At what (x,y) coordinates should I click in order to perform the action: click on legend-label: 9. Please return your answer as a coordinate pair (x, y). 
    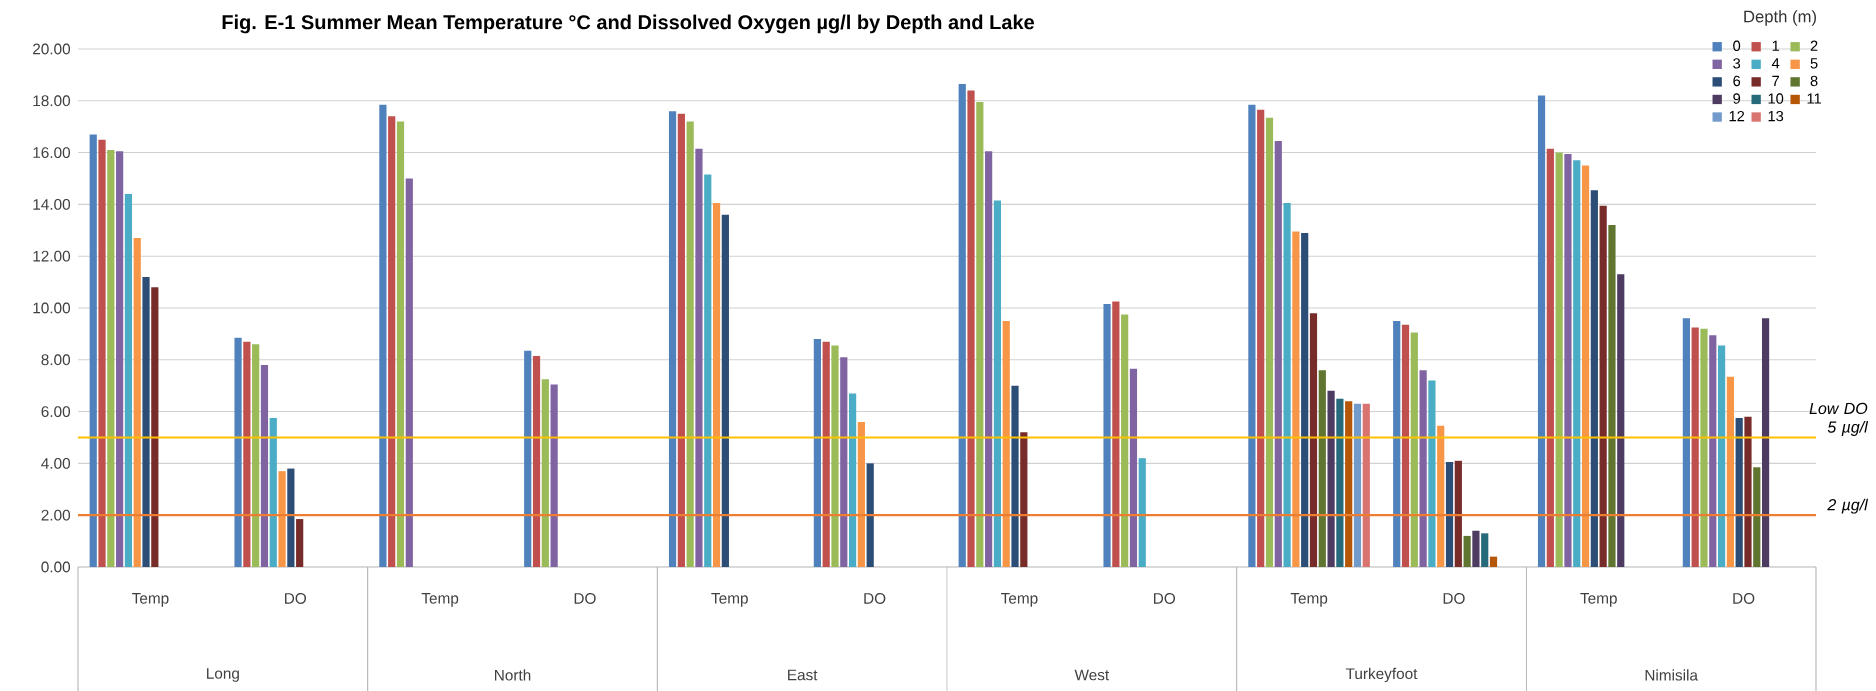
    Looking at the image, I should click on (1737, 98).